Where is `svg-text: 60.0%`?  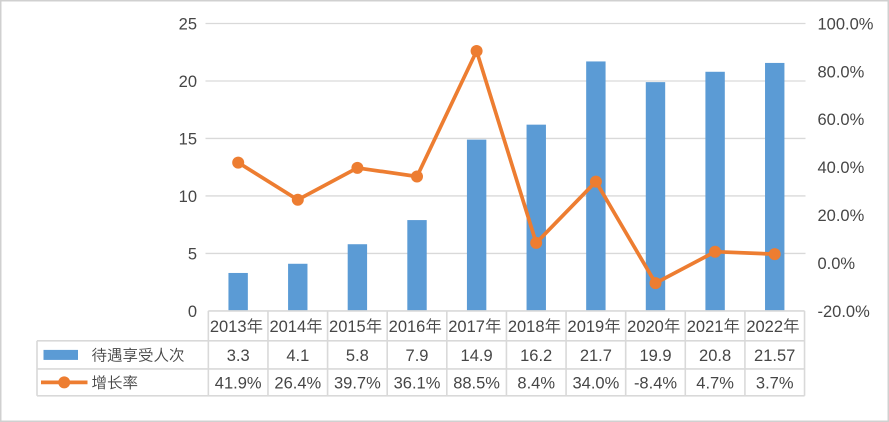
svg-text: 60.0% is located at coordinates (841, 120).